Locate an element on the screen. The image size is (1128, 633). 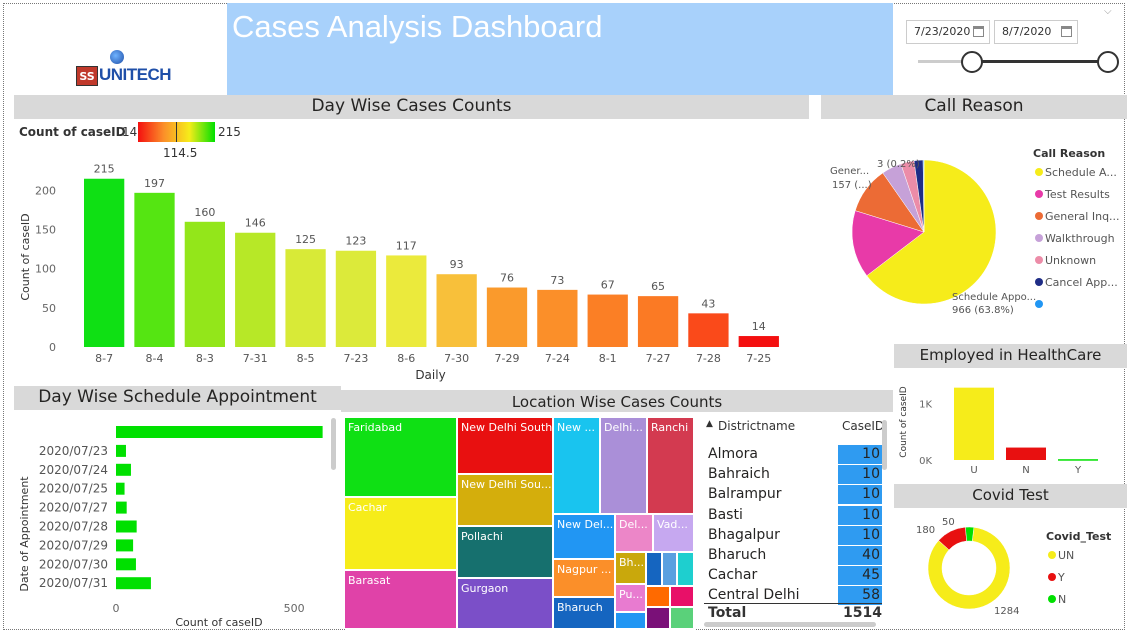
date-slider-start-handle is located at coordinates (972, 62).